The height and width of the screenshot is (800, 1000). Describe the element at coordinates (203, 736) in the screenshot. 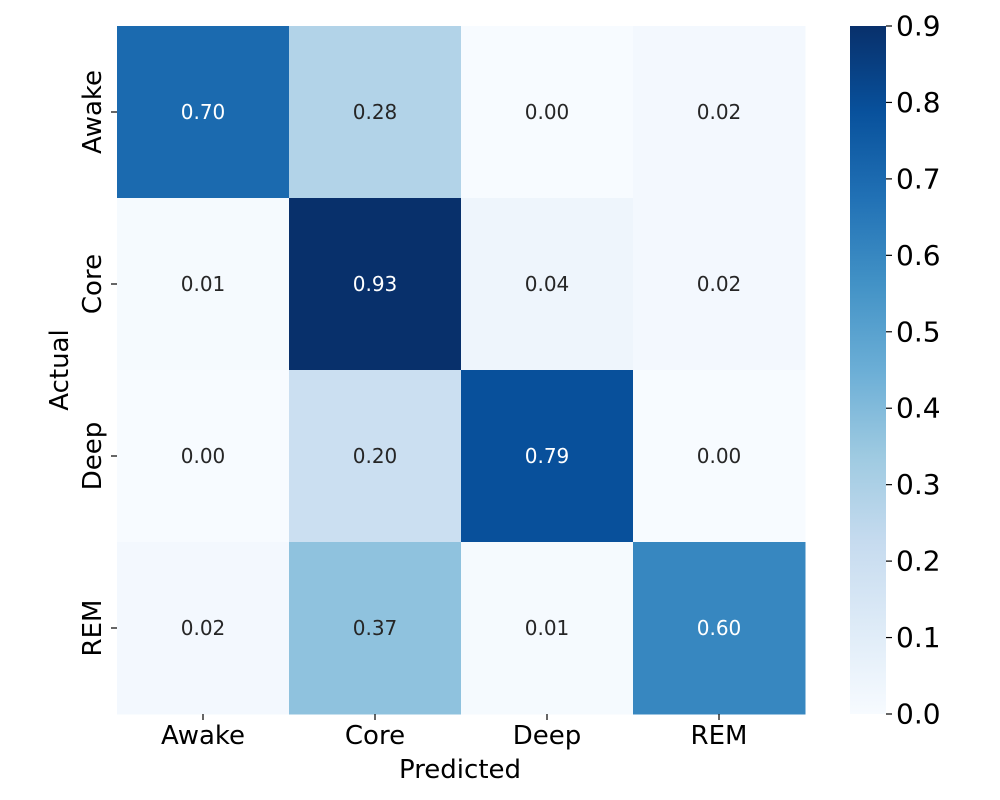

I see `x-tick-label: Awake` at that location.